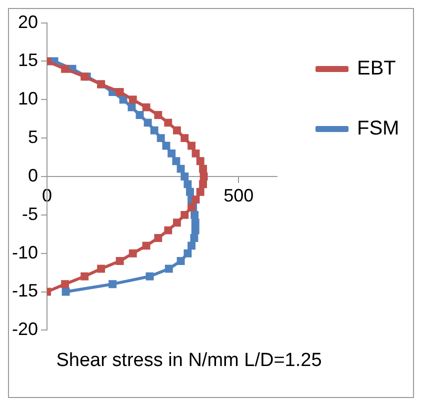 The image size is (424, 405). Describe the element at coordinates (376, 69) in the screenshot. I see `legend-label: EBT` at that location.